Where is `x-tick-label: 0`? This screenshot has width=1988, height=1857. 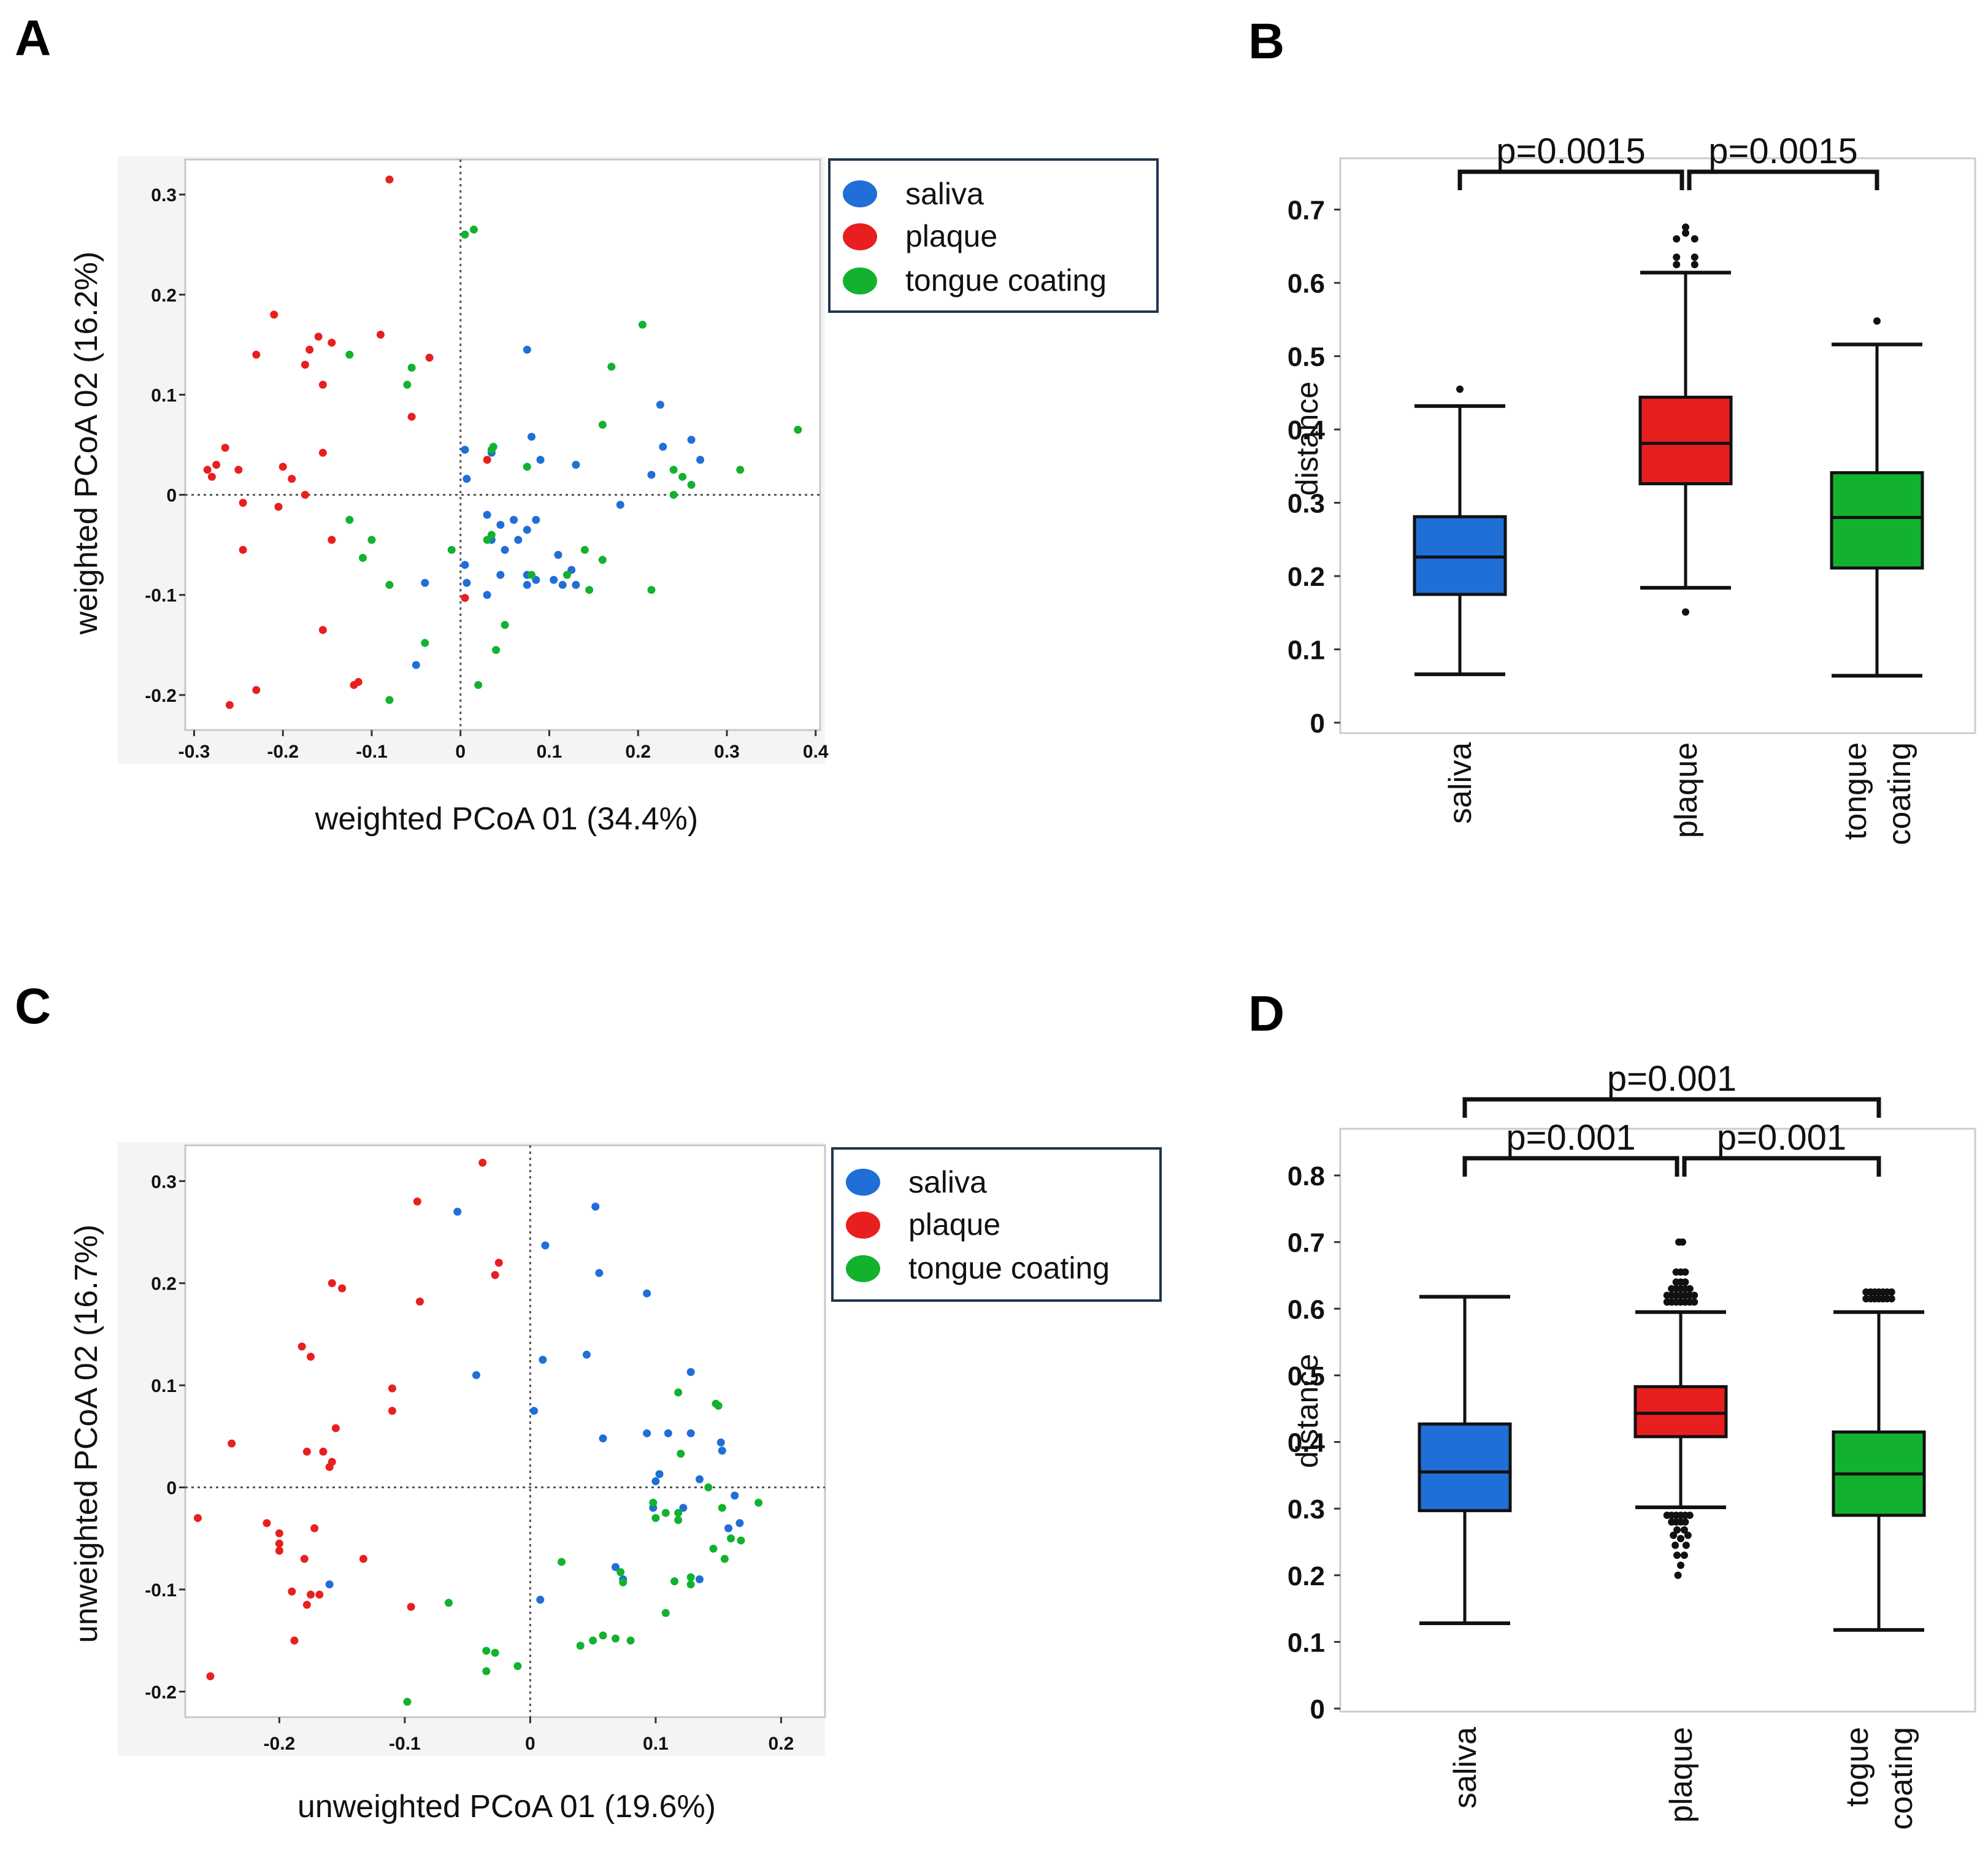
x-tick-label: 0 is located at coordinates (460, 752).